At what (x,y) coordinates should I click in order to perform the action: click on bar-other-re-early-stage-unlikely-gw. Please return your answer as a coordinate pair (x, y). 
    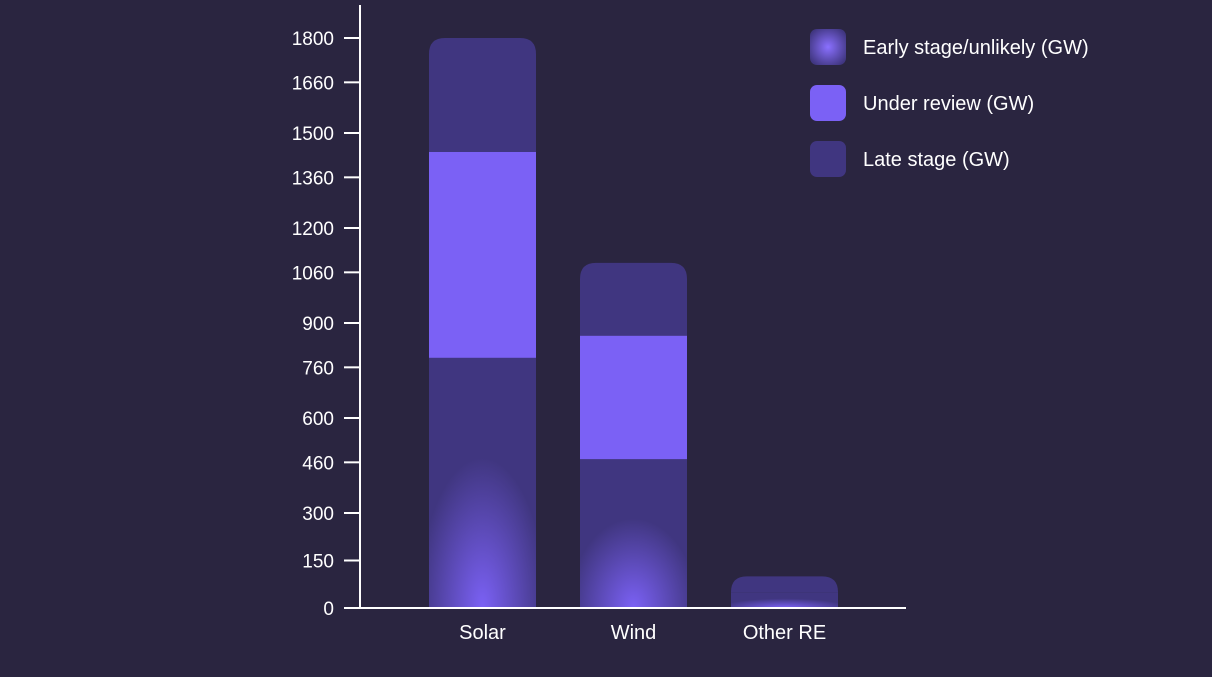
    Looking at the image, I should click on (784, 600).